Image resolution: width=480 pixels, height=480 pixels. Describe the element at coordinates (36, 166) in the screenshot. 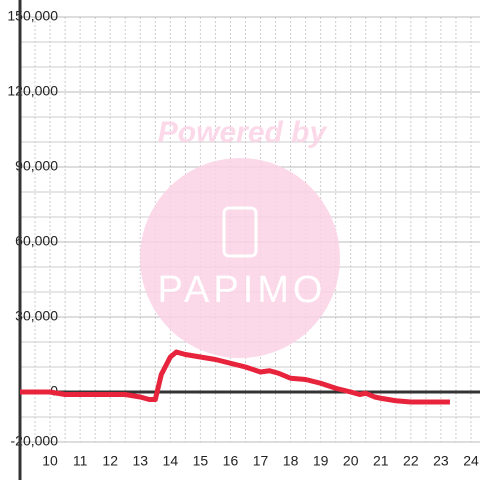

I see `y-tick-label: 90,000` at that location.